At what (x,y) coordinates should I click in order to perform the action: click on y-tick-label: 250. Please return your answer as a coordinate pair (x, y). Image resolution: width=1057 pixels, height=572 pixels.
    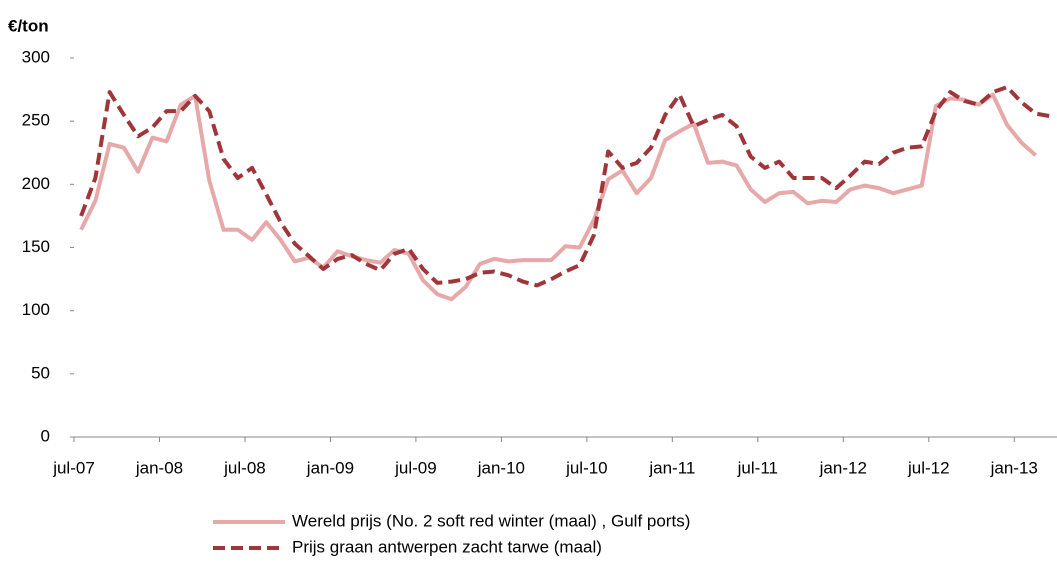
    Looking at the image, I should click on (36, 120).